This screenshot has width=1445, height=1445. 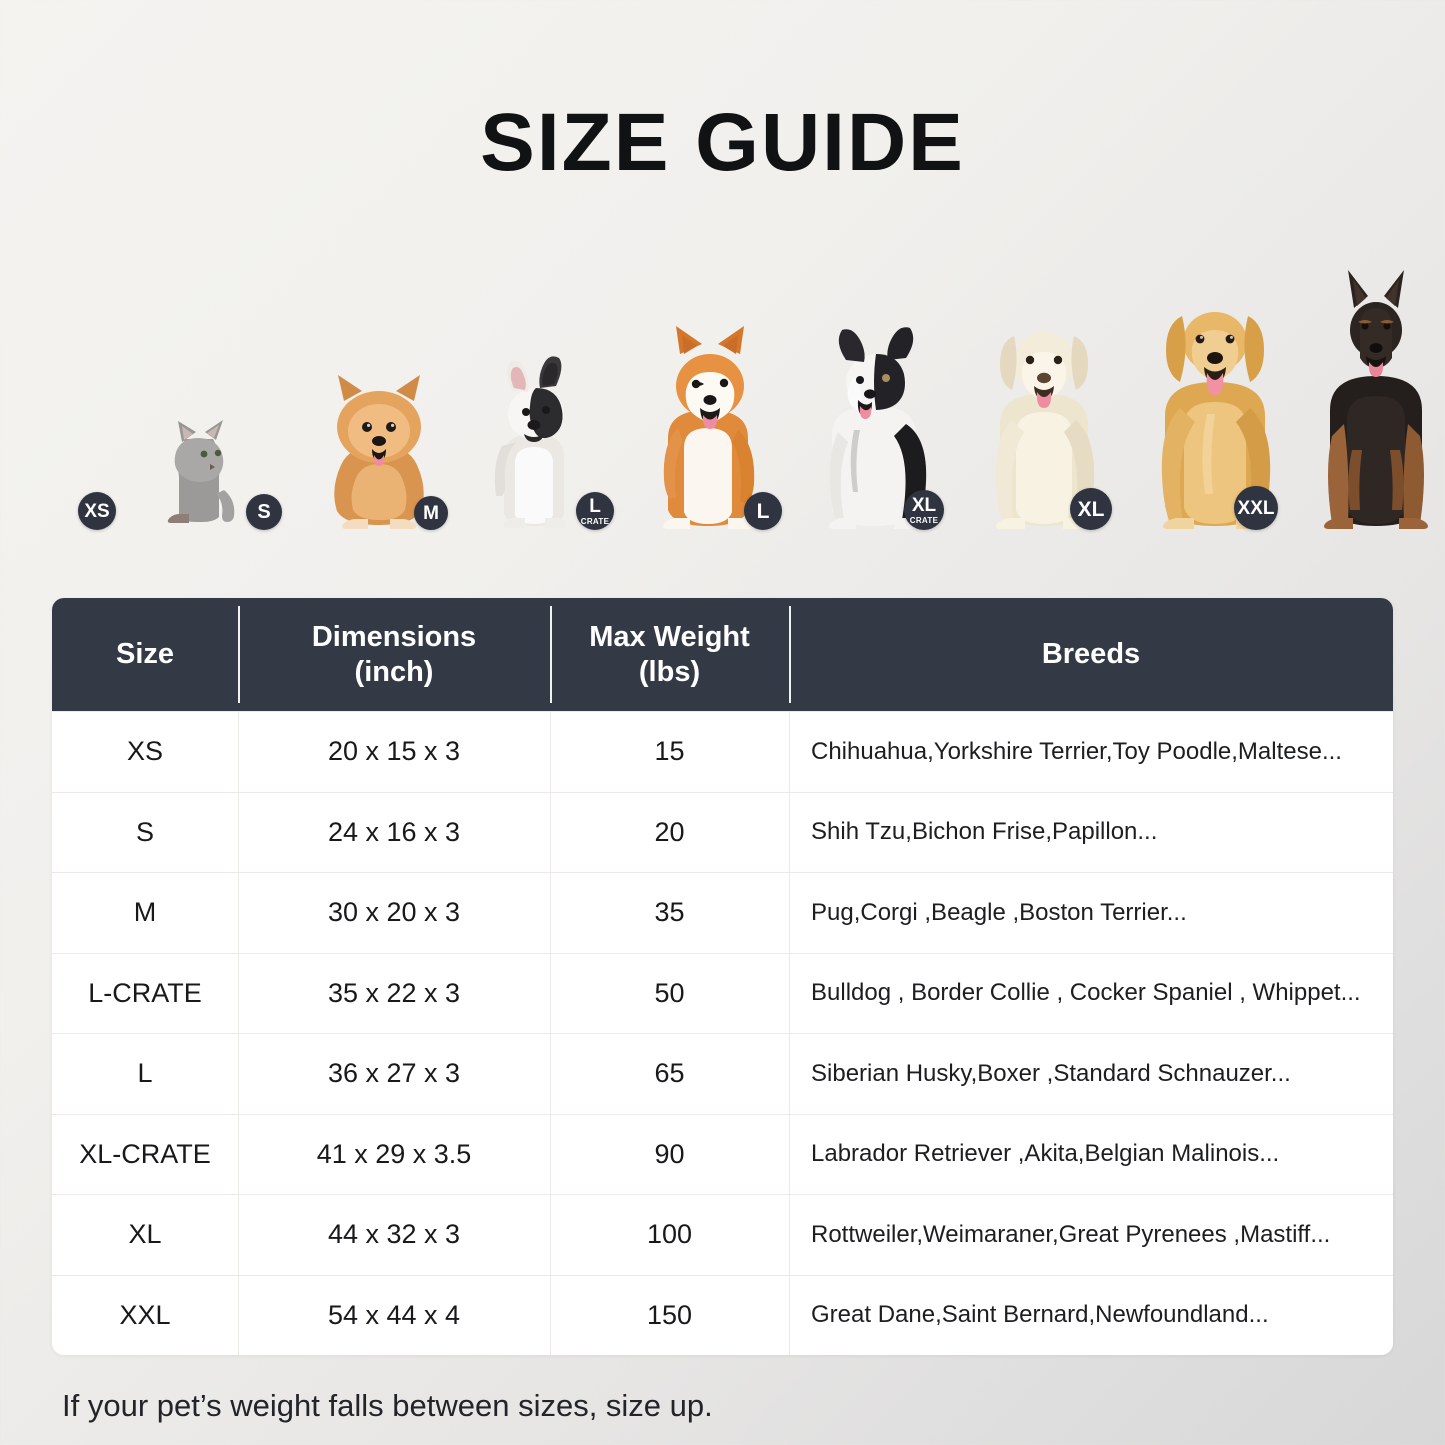 I want to click on cell-dimensions: 54 x 44 x 4, so click(x=394, y=1315).